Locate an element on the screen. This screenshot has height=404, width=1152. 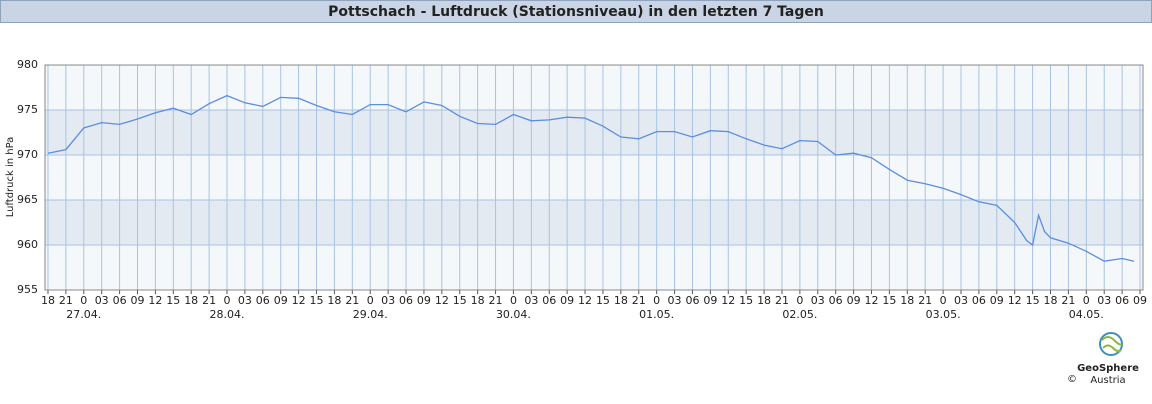
y-axis-title: Luftdruck in hPa is located at coordinates (10, 177).